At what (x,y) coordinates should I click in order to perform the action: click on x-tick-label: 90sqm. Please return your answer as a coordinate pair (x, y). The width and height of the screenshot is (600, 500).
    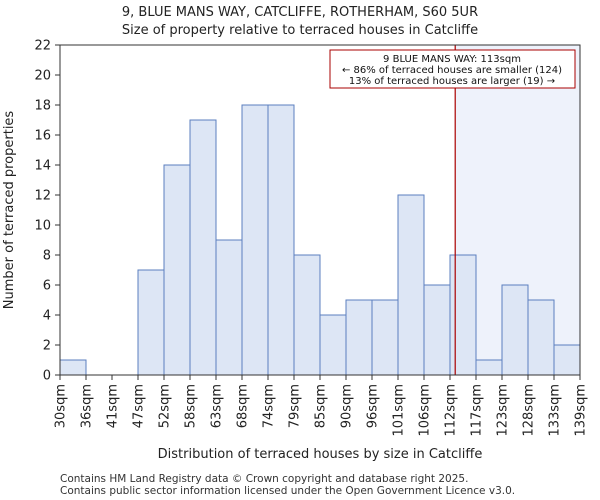
    Looking at the image, I should click on (347, 406).